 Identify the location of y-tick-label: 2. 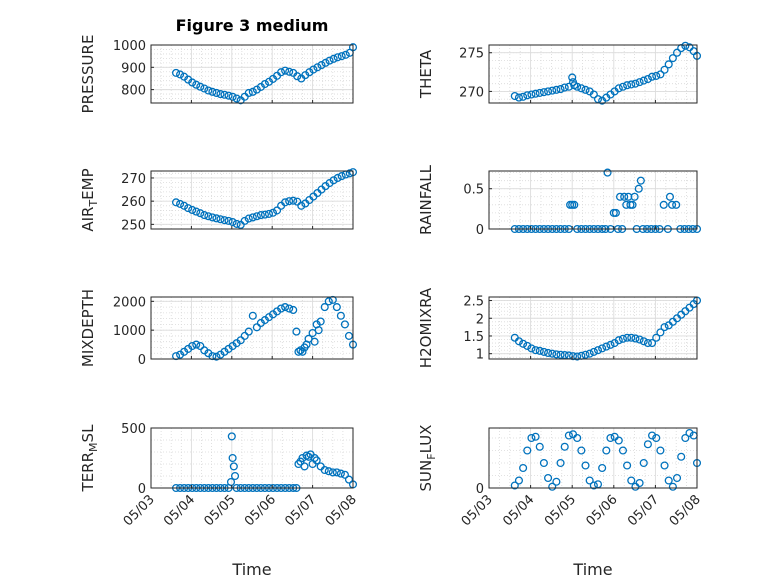
(480, 319).